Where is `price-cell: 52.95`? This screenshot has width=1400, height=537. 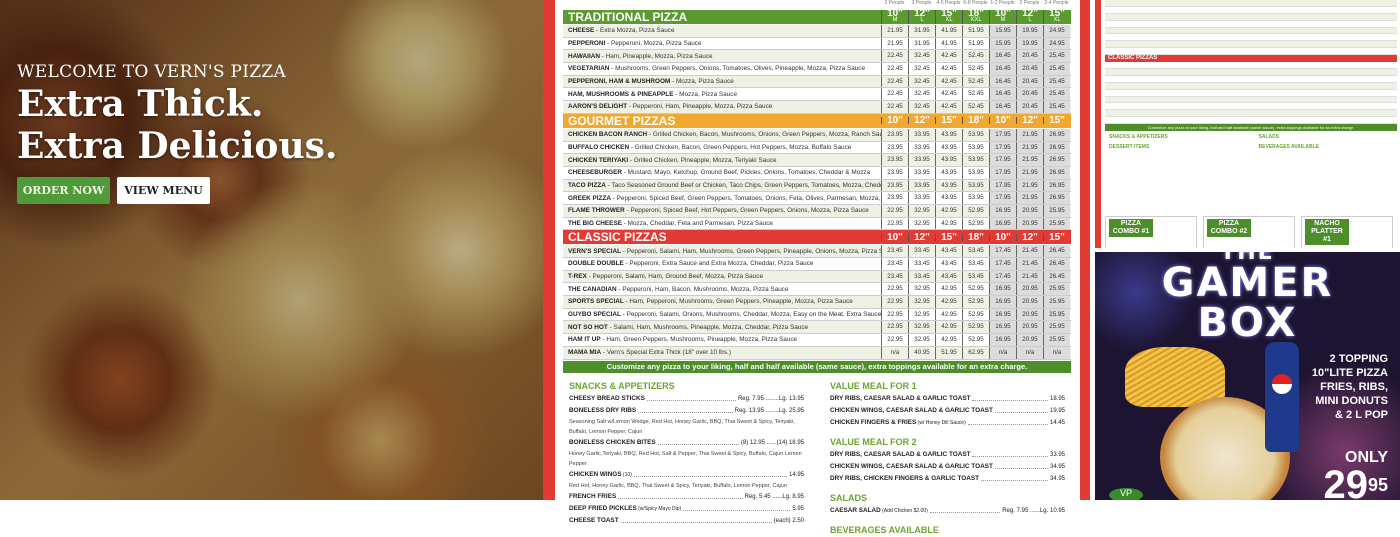 price-cell: 52.95 is located at coordinates (975, 289).